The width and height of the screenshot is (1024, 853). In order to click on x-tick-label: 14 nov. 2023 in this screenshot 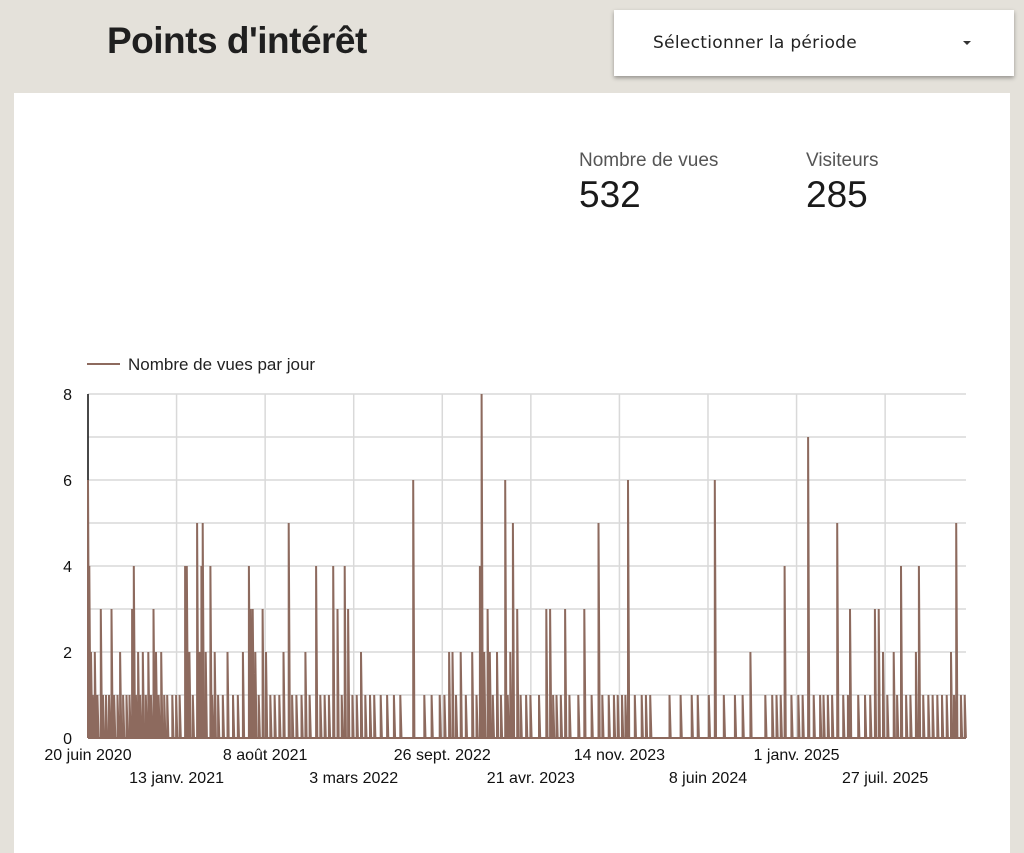, I will do `click(619, 755)`.